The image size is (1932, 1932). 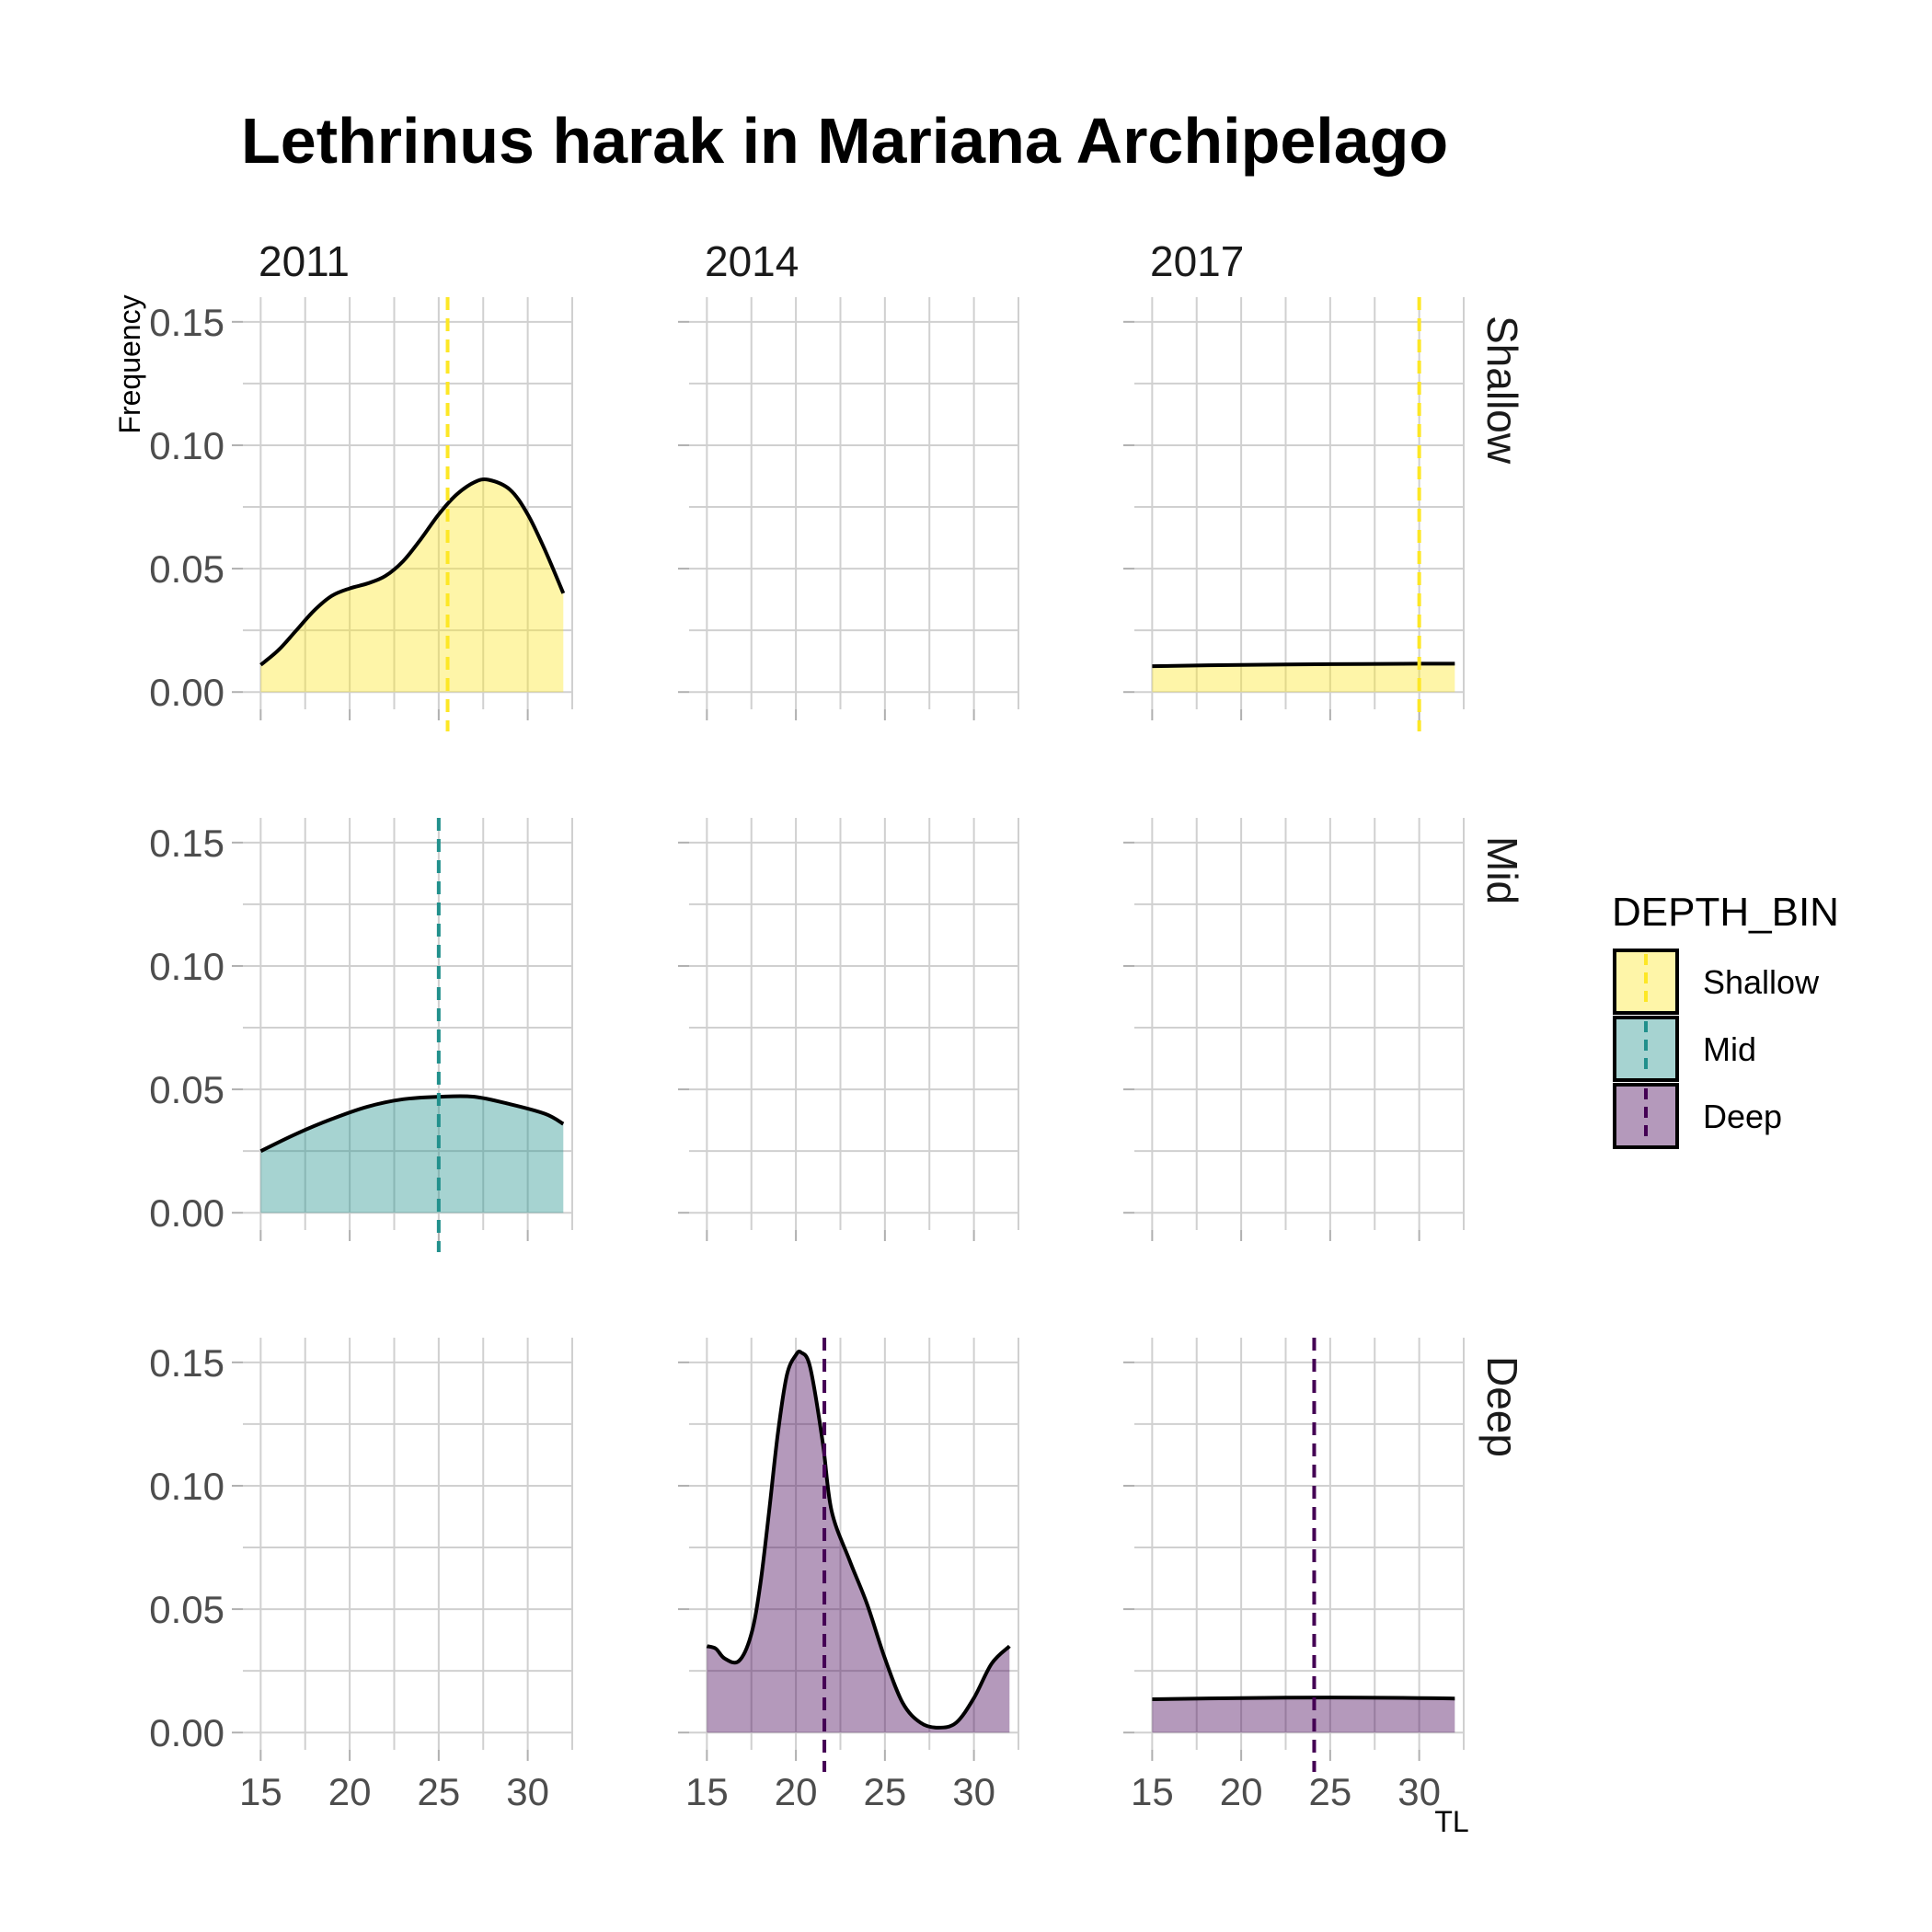 I want to click on facet-label-shallow: Shallow, so click(x=1502, y=390).